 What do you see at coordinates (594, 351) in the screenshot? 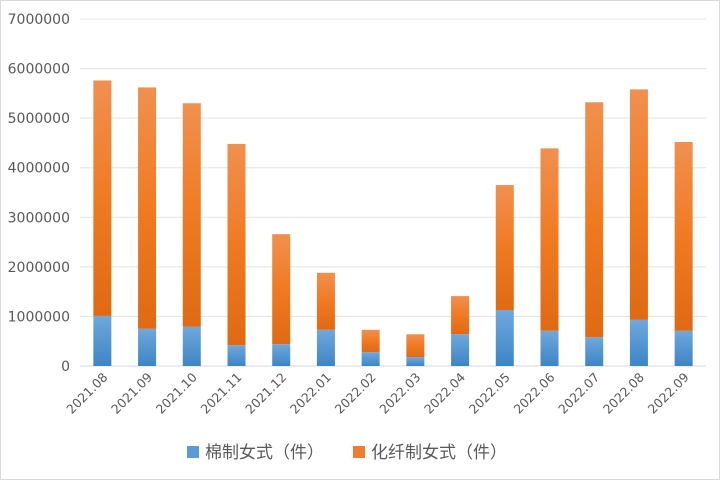
I see `bar-cotton-2022.07` at bounding box center [594, 351].